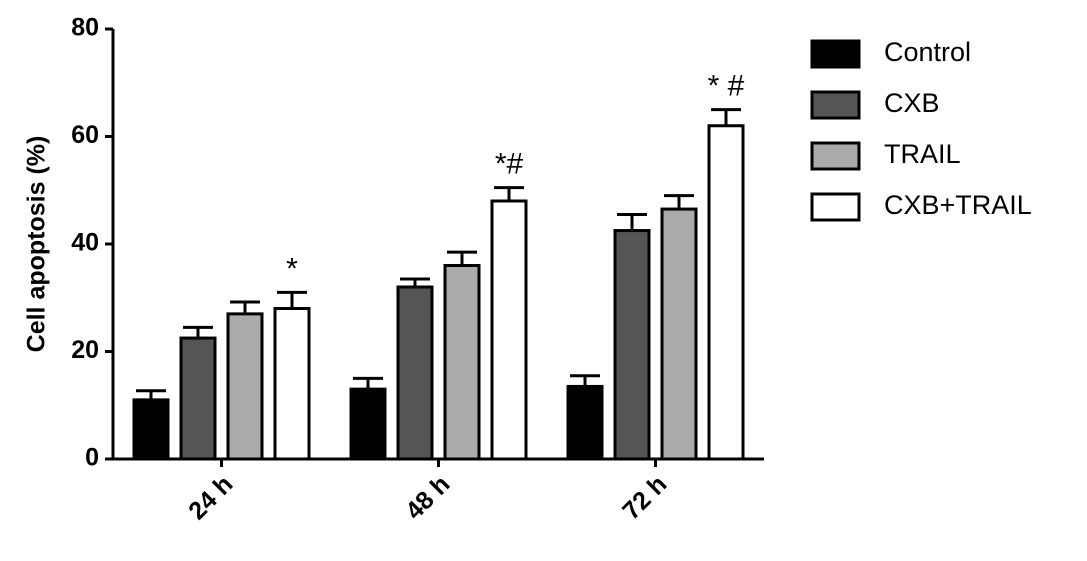 The height and width of the screenshot is (561, 1087). What do you see at coordinates (726, 86) in the screenshot?
I see `annotation: * #` at bounding box center [726, 86].